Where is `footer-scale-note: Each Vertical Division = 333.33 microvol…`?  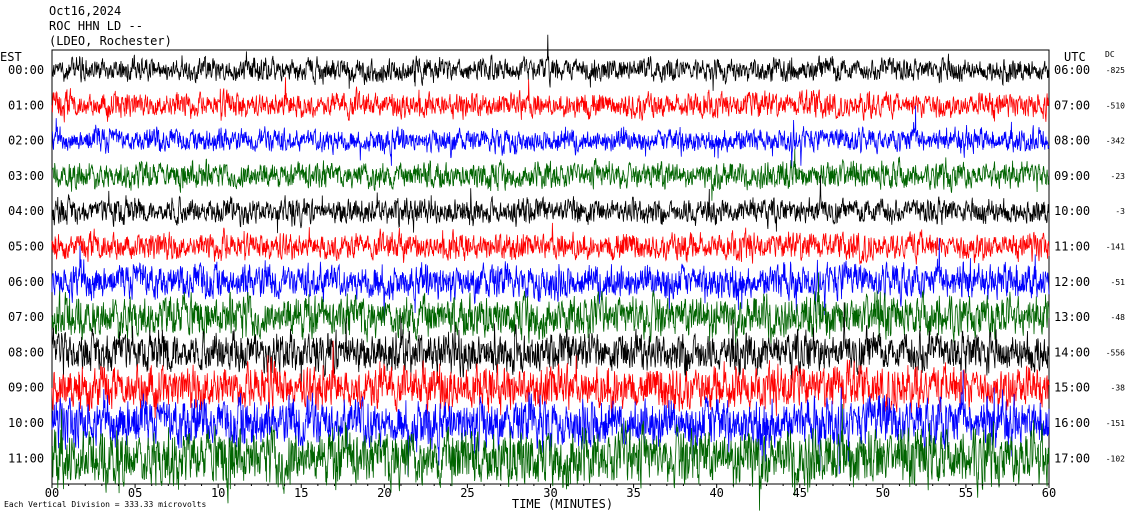
footer-scale-note: Each Vertical Division = 333.33 microvol… is located at coordinates (105, 504).